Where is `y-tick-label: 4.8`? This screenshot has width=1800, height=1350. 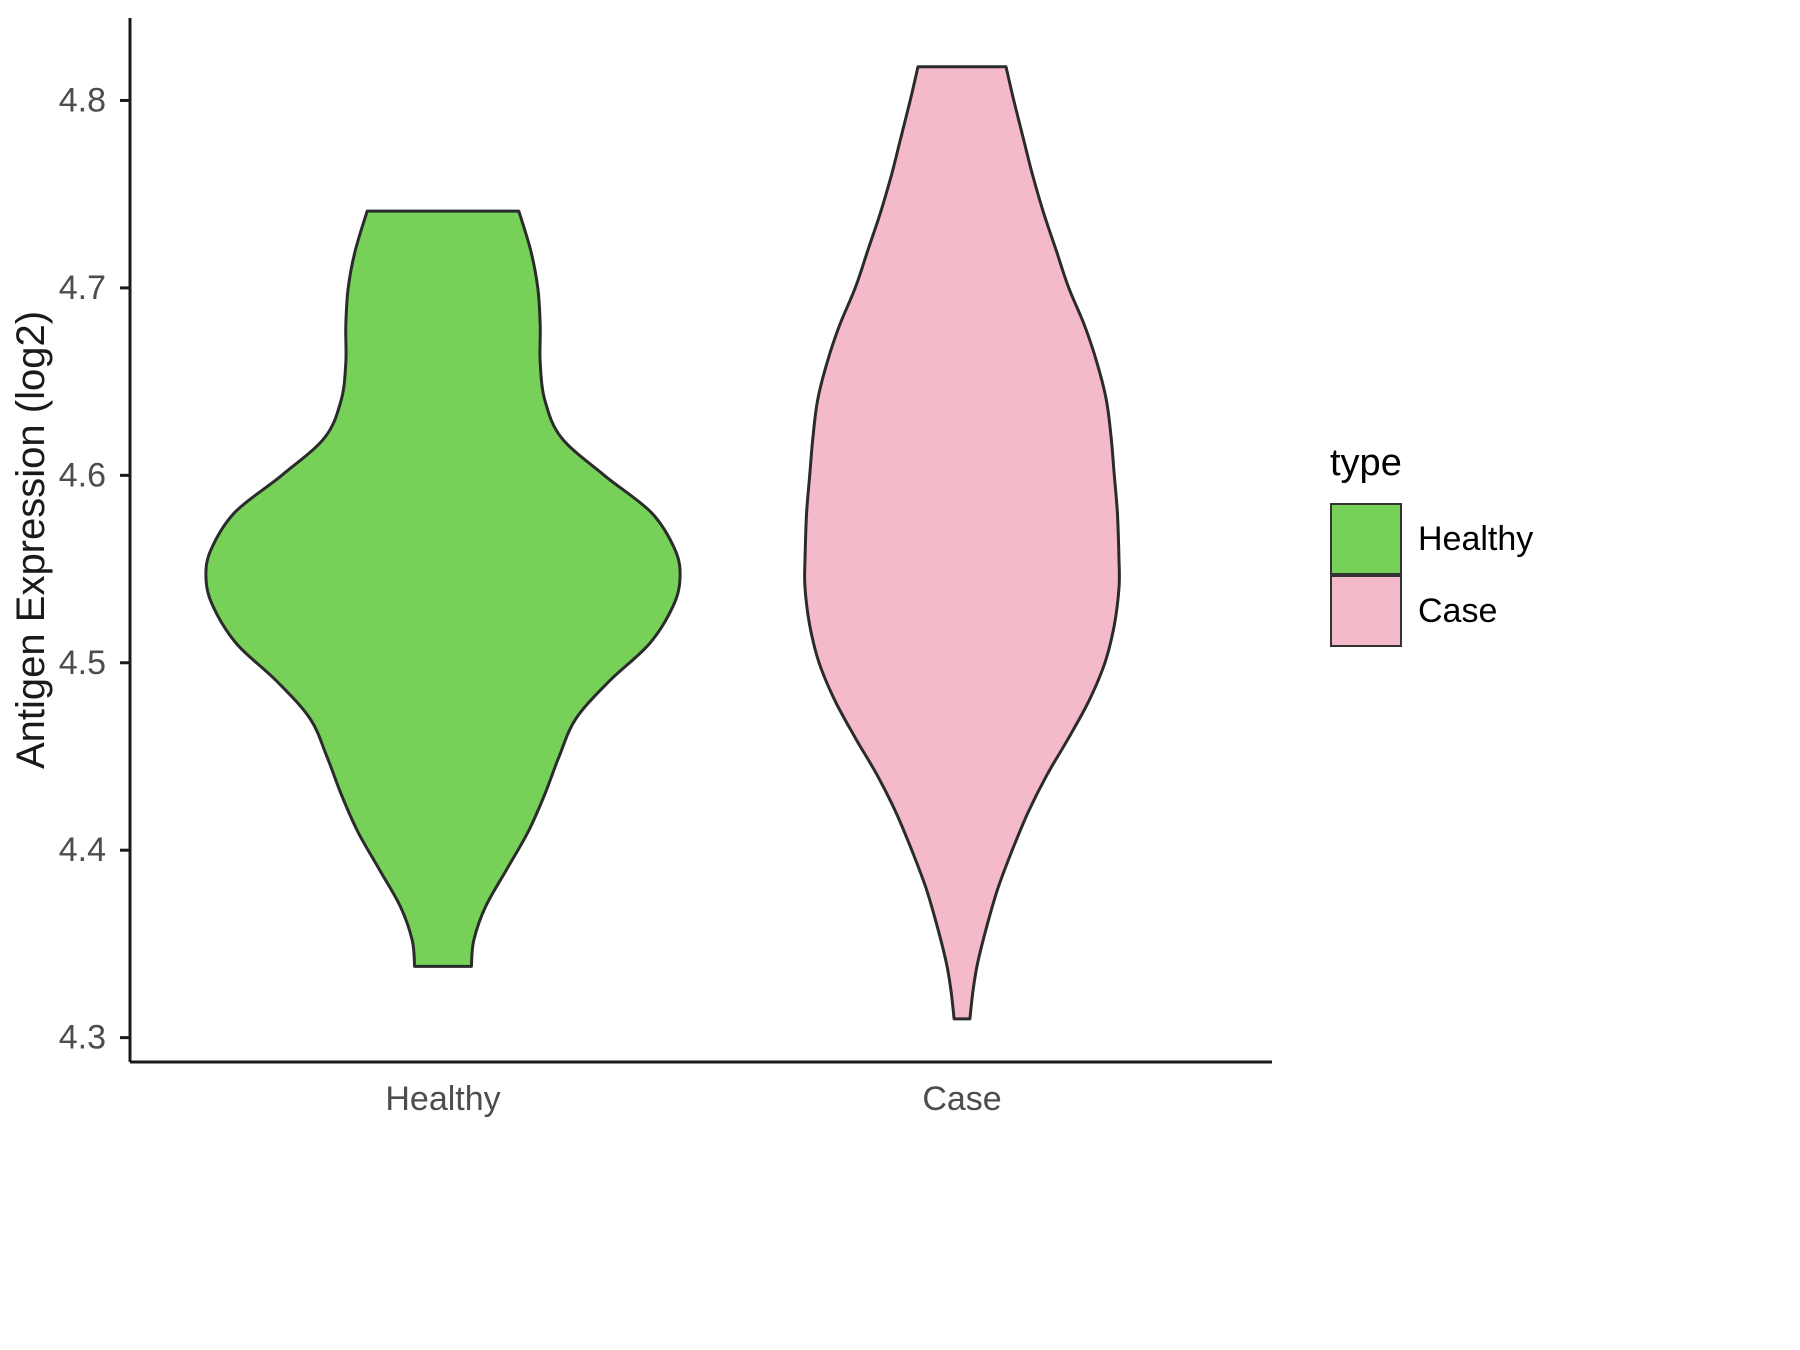 y-tick-label: 4.8 is located at coordinates (82, 100).